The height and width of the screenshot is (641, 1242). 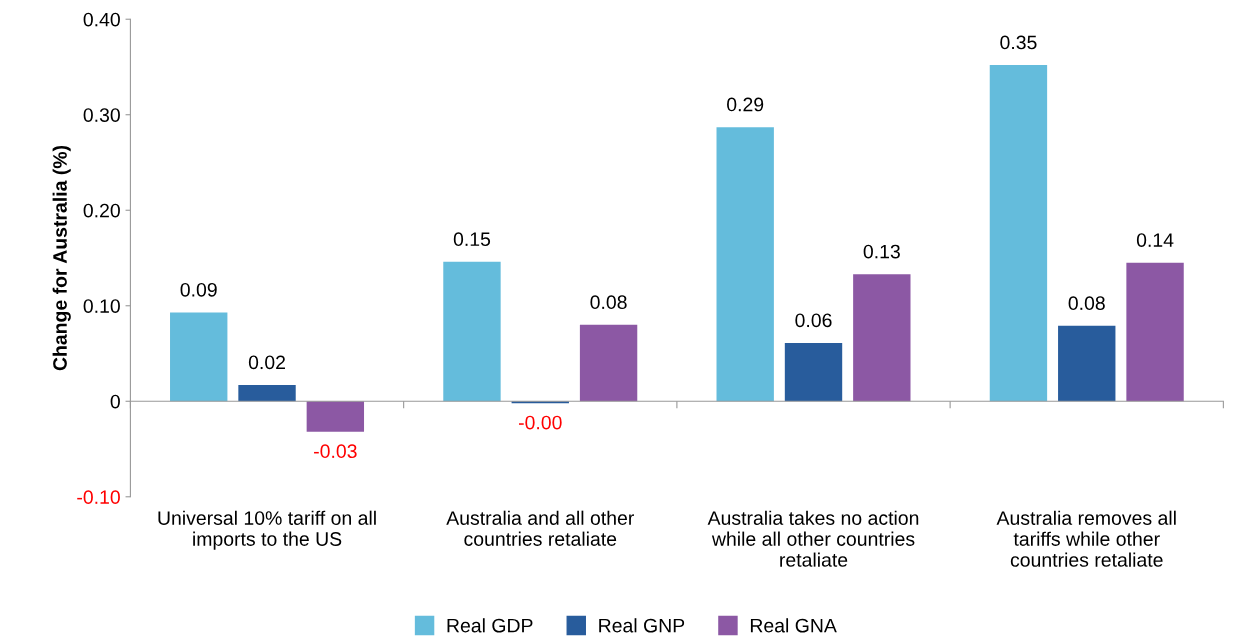 What do you see at coordinates (101, 115) in the screenshot?
I see `y-tick-label: 0.30` at bounding box center [101, 115].